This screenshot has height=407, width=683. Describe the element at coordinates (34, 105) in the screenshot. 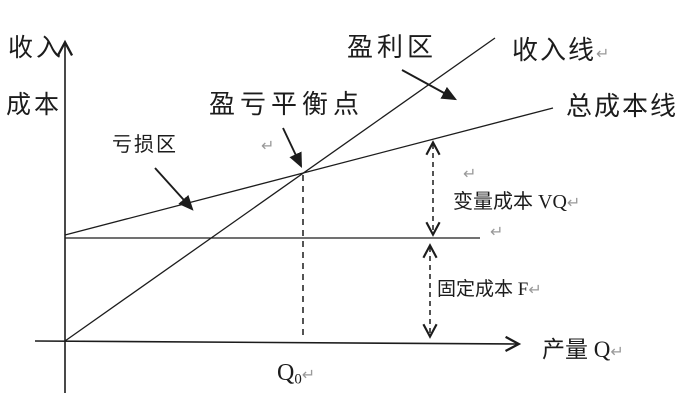

I see `y-axis-title-cost: 成本` at that location.